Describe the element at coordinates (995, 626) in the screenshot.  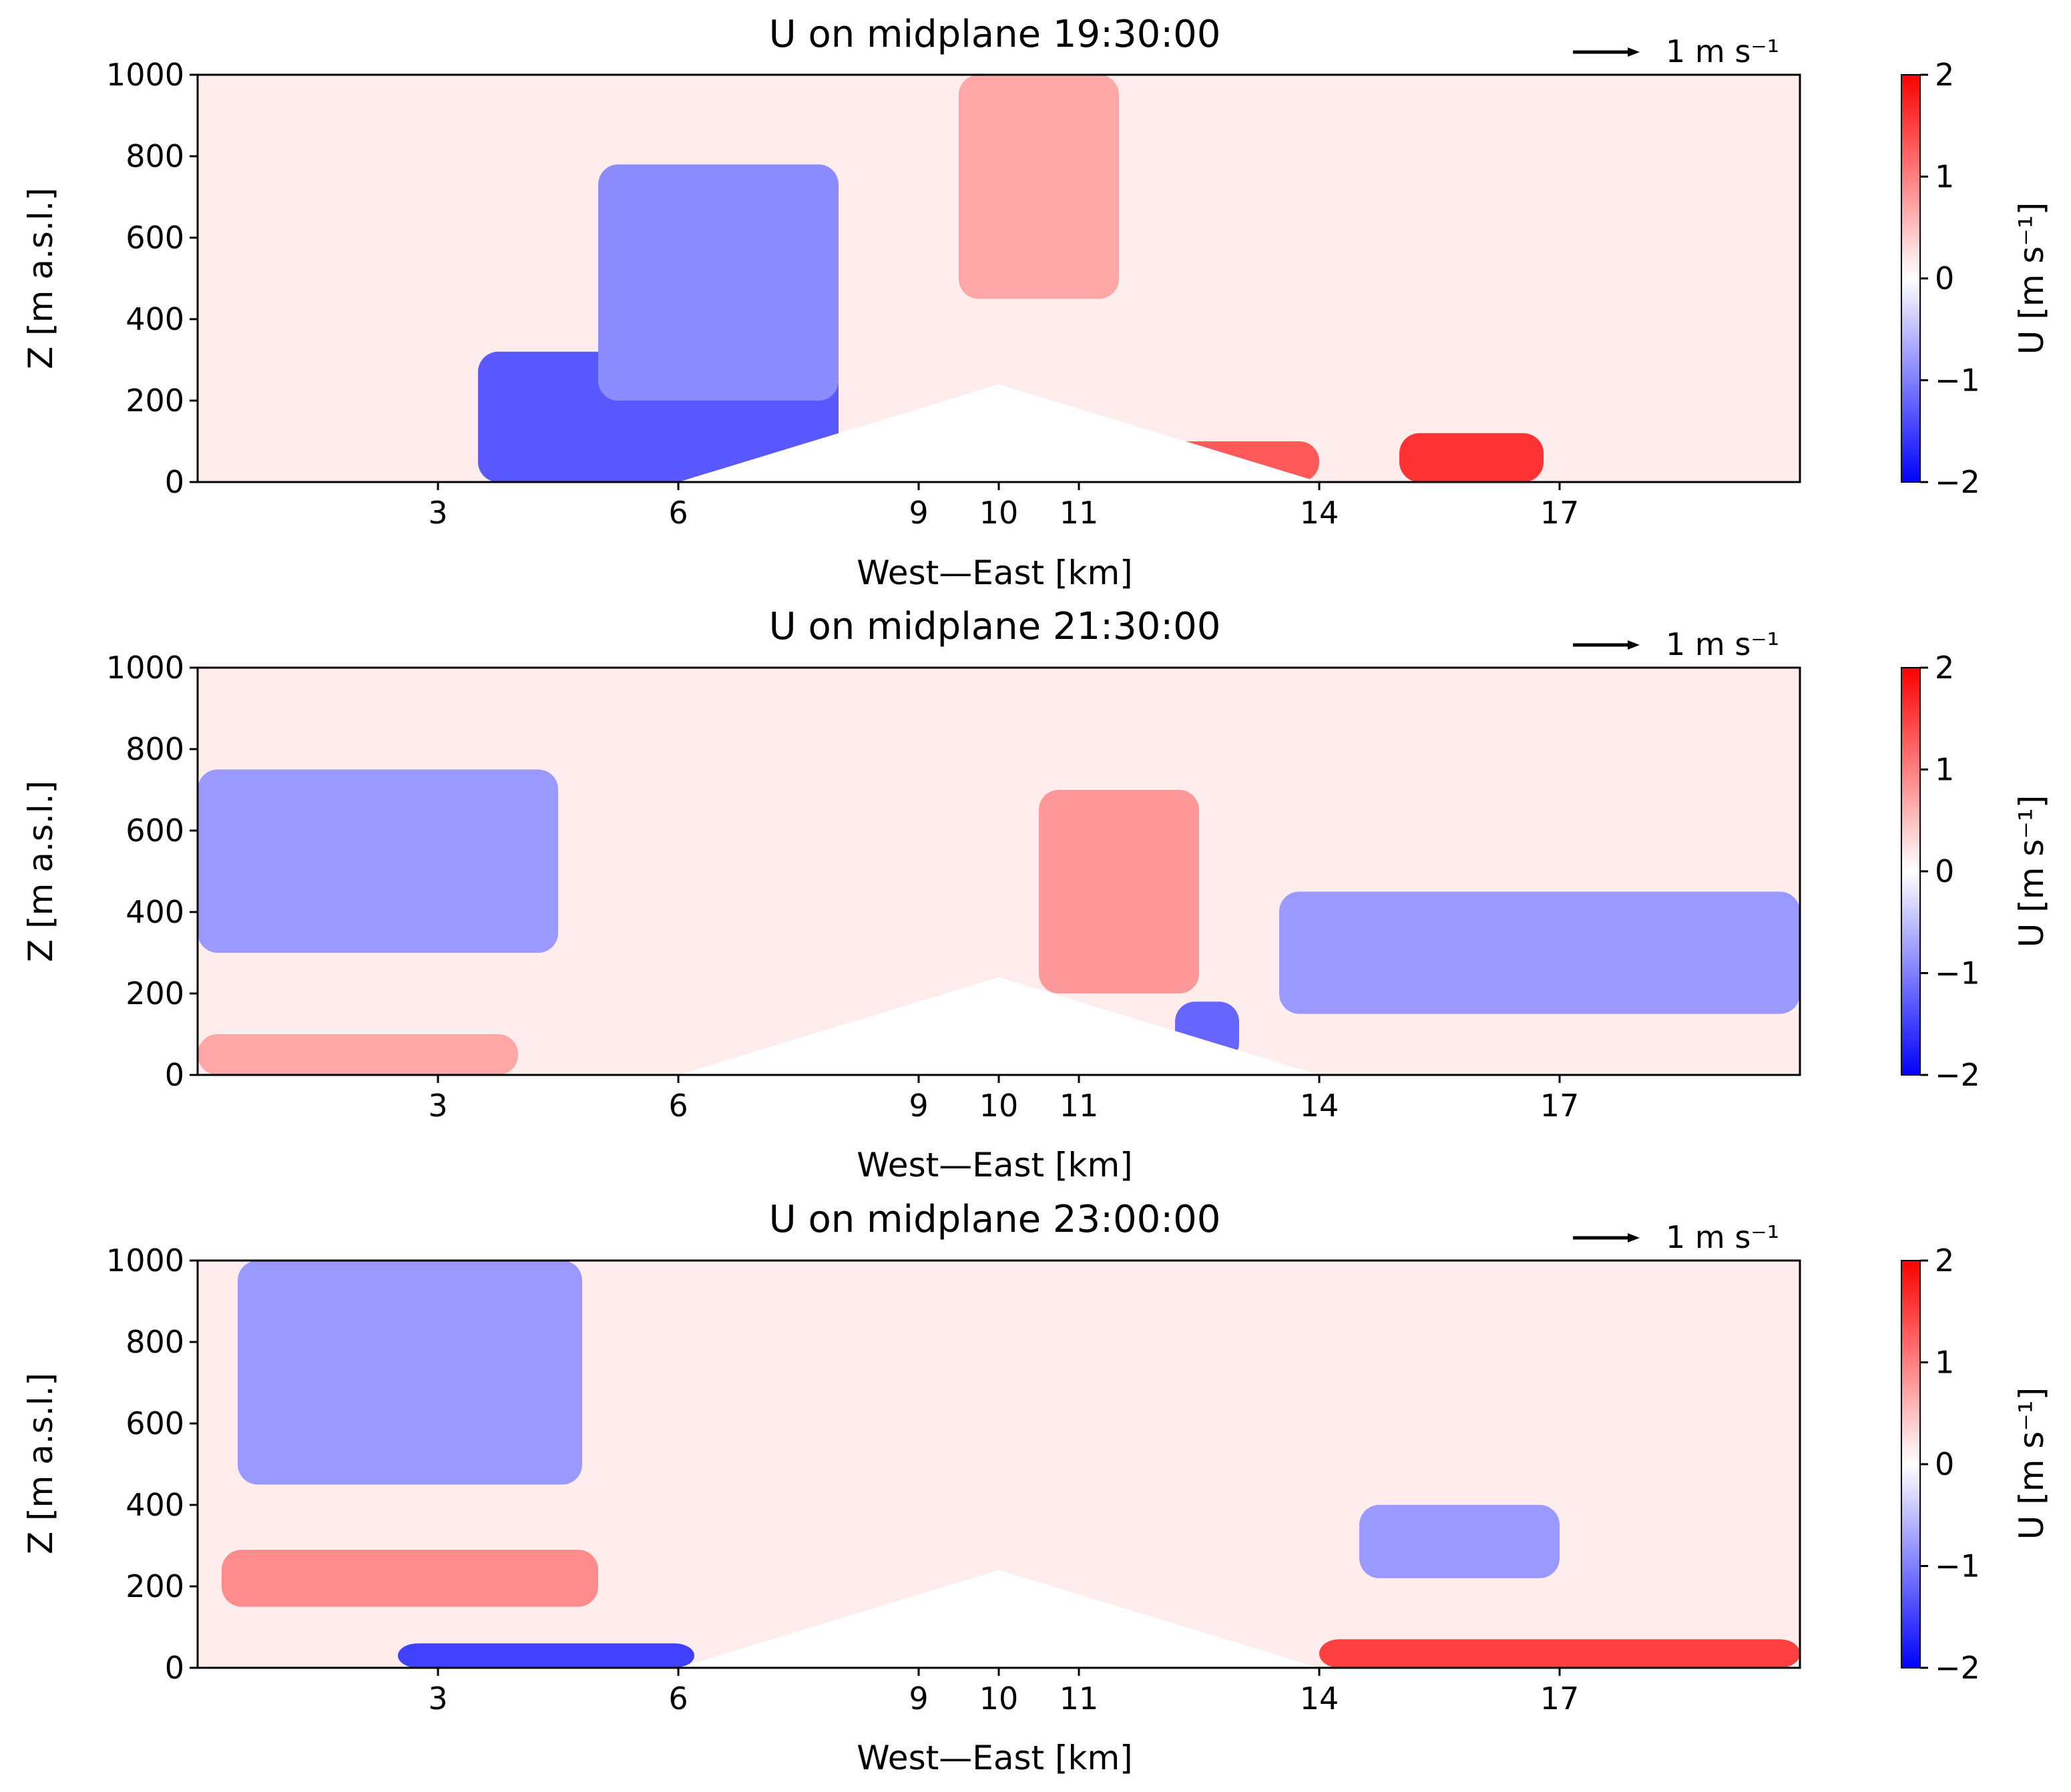
I see `panel-title: U on midplane 21:30:00` at that location.